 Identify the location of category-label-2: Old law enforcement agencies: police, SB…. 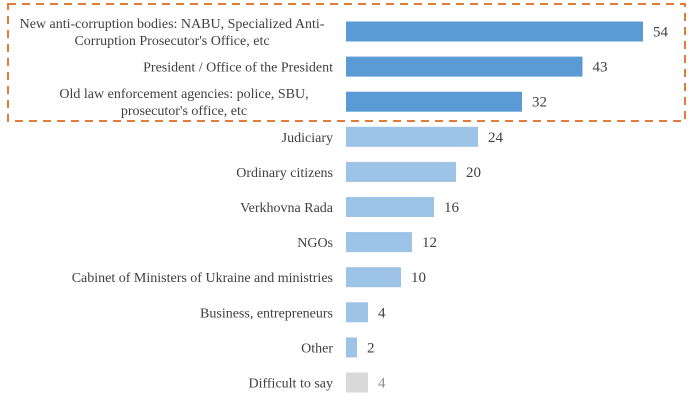
(183, 103).